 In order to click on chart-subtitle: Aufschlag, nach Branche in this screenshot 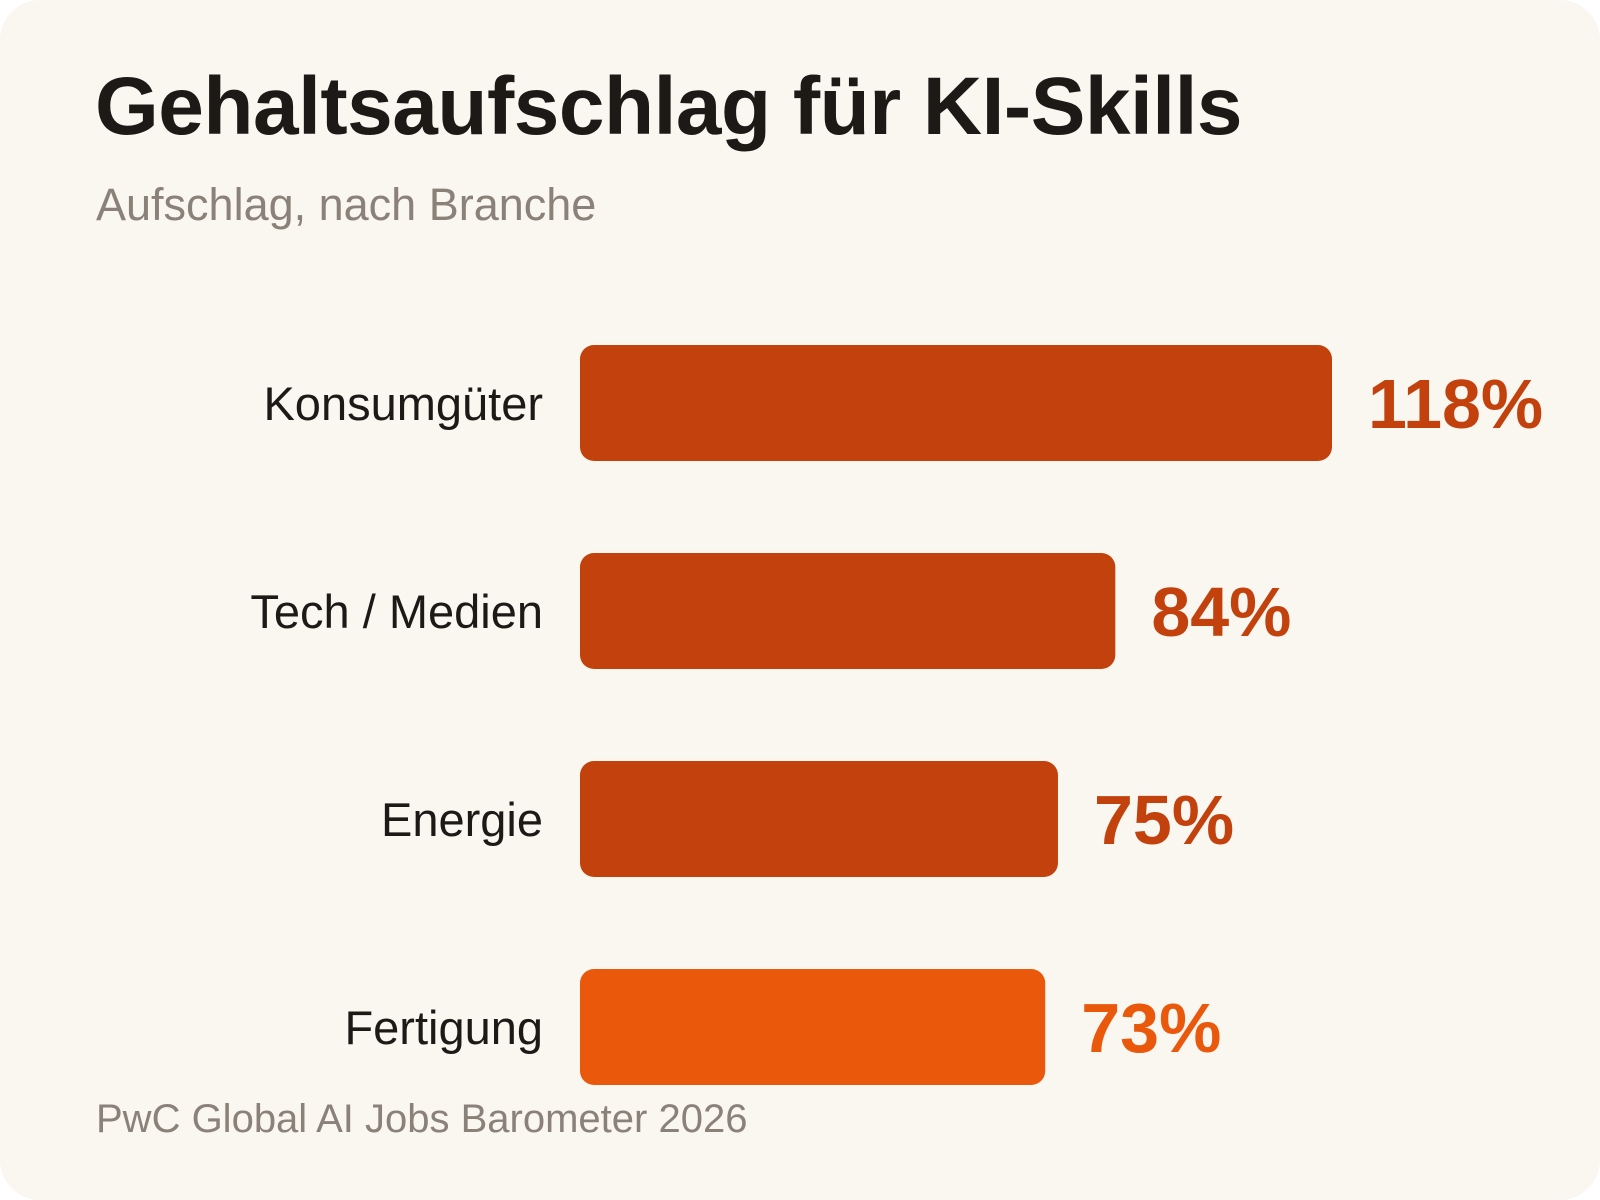, I will do `click(346, 204)`.